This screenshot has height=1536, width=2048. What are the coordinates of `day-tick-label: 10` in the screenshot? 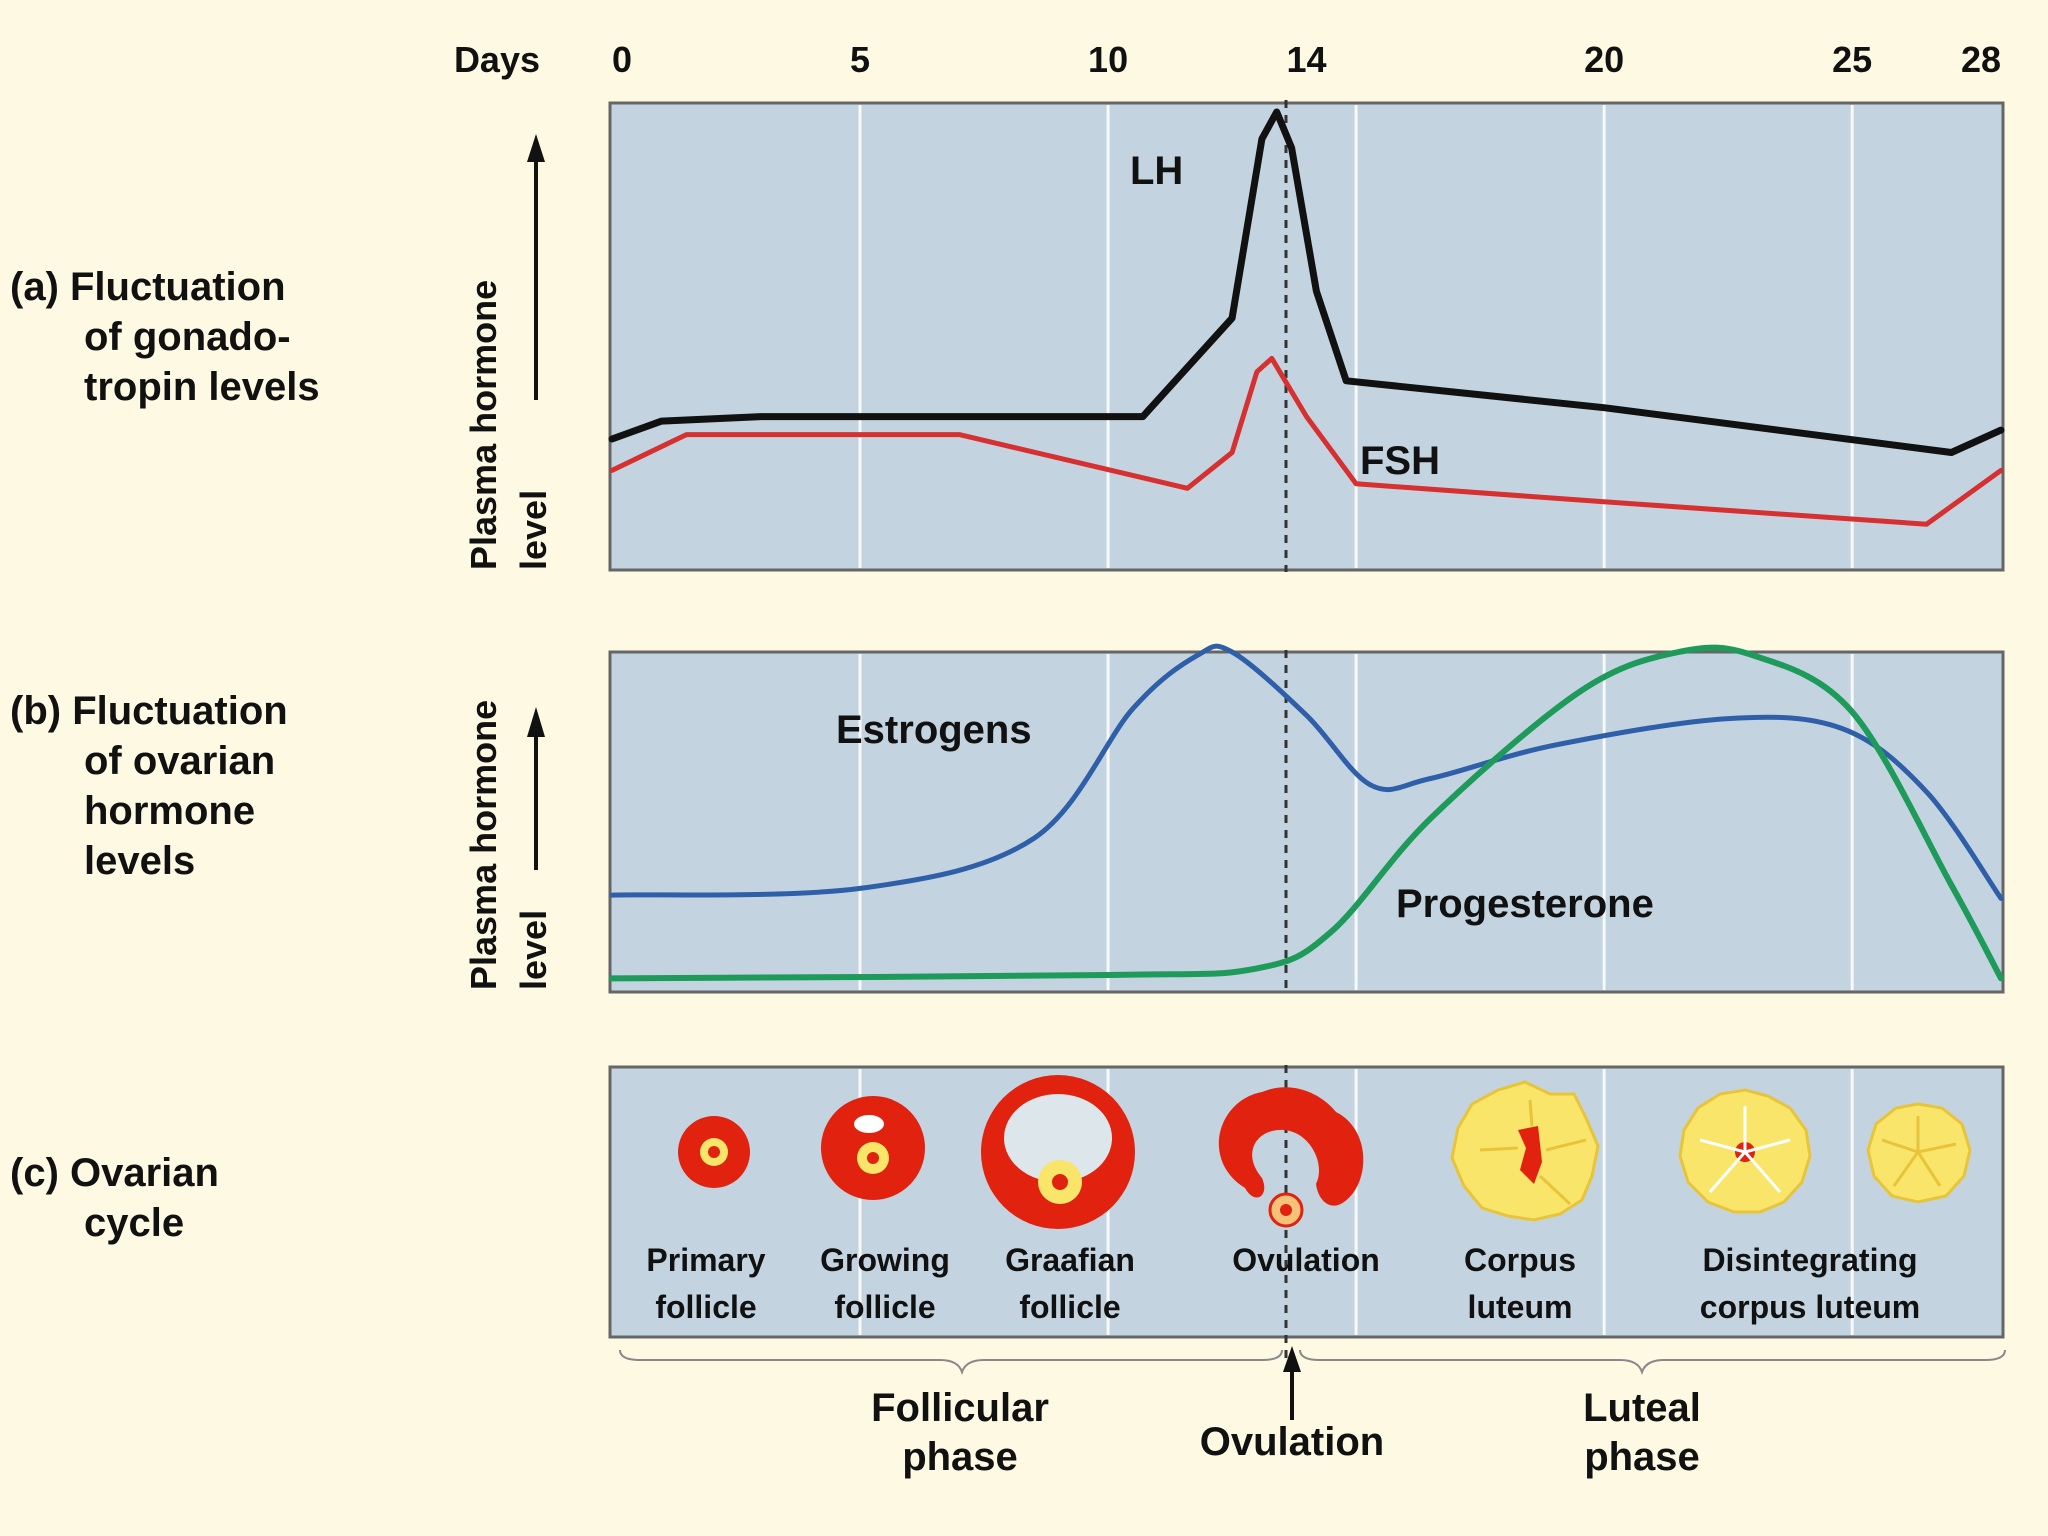 It's located at (1108, 59).